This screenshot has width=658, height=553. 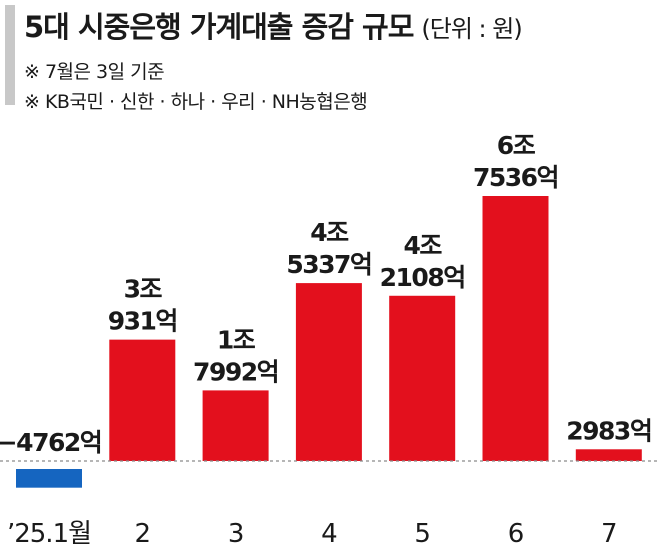 What do you see at coordinates (196, 102) in the screenshot?
I see `note-banks: ※ KB국민 · 신한 · 하나 · 우리 · NH농협은행` at bounding box center [196, 102].